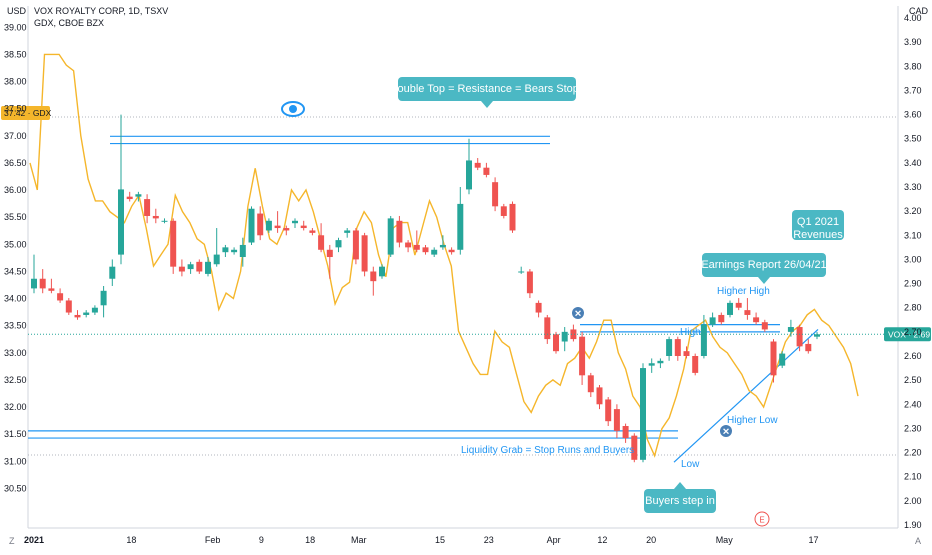 Image resolution: width=932 pixels, height=555 pixels. Describe the element at coordinates (15, 353) in the screenshot. I see `left-axis-tick-label: 33.00` at that location.